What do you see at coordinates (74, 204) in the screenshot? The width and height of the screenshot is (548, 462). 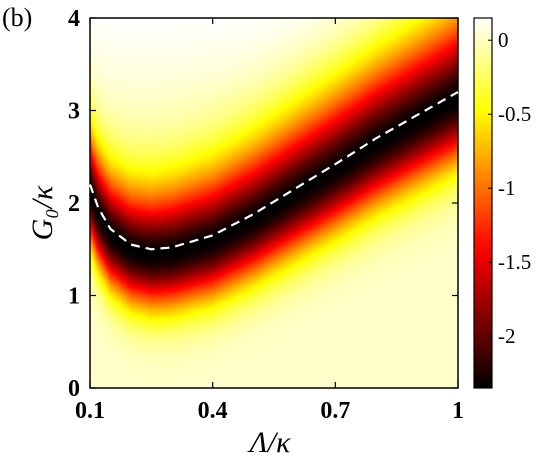 I see `y-tick-label: 2` at bounding box center [74, 204].